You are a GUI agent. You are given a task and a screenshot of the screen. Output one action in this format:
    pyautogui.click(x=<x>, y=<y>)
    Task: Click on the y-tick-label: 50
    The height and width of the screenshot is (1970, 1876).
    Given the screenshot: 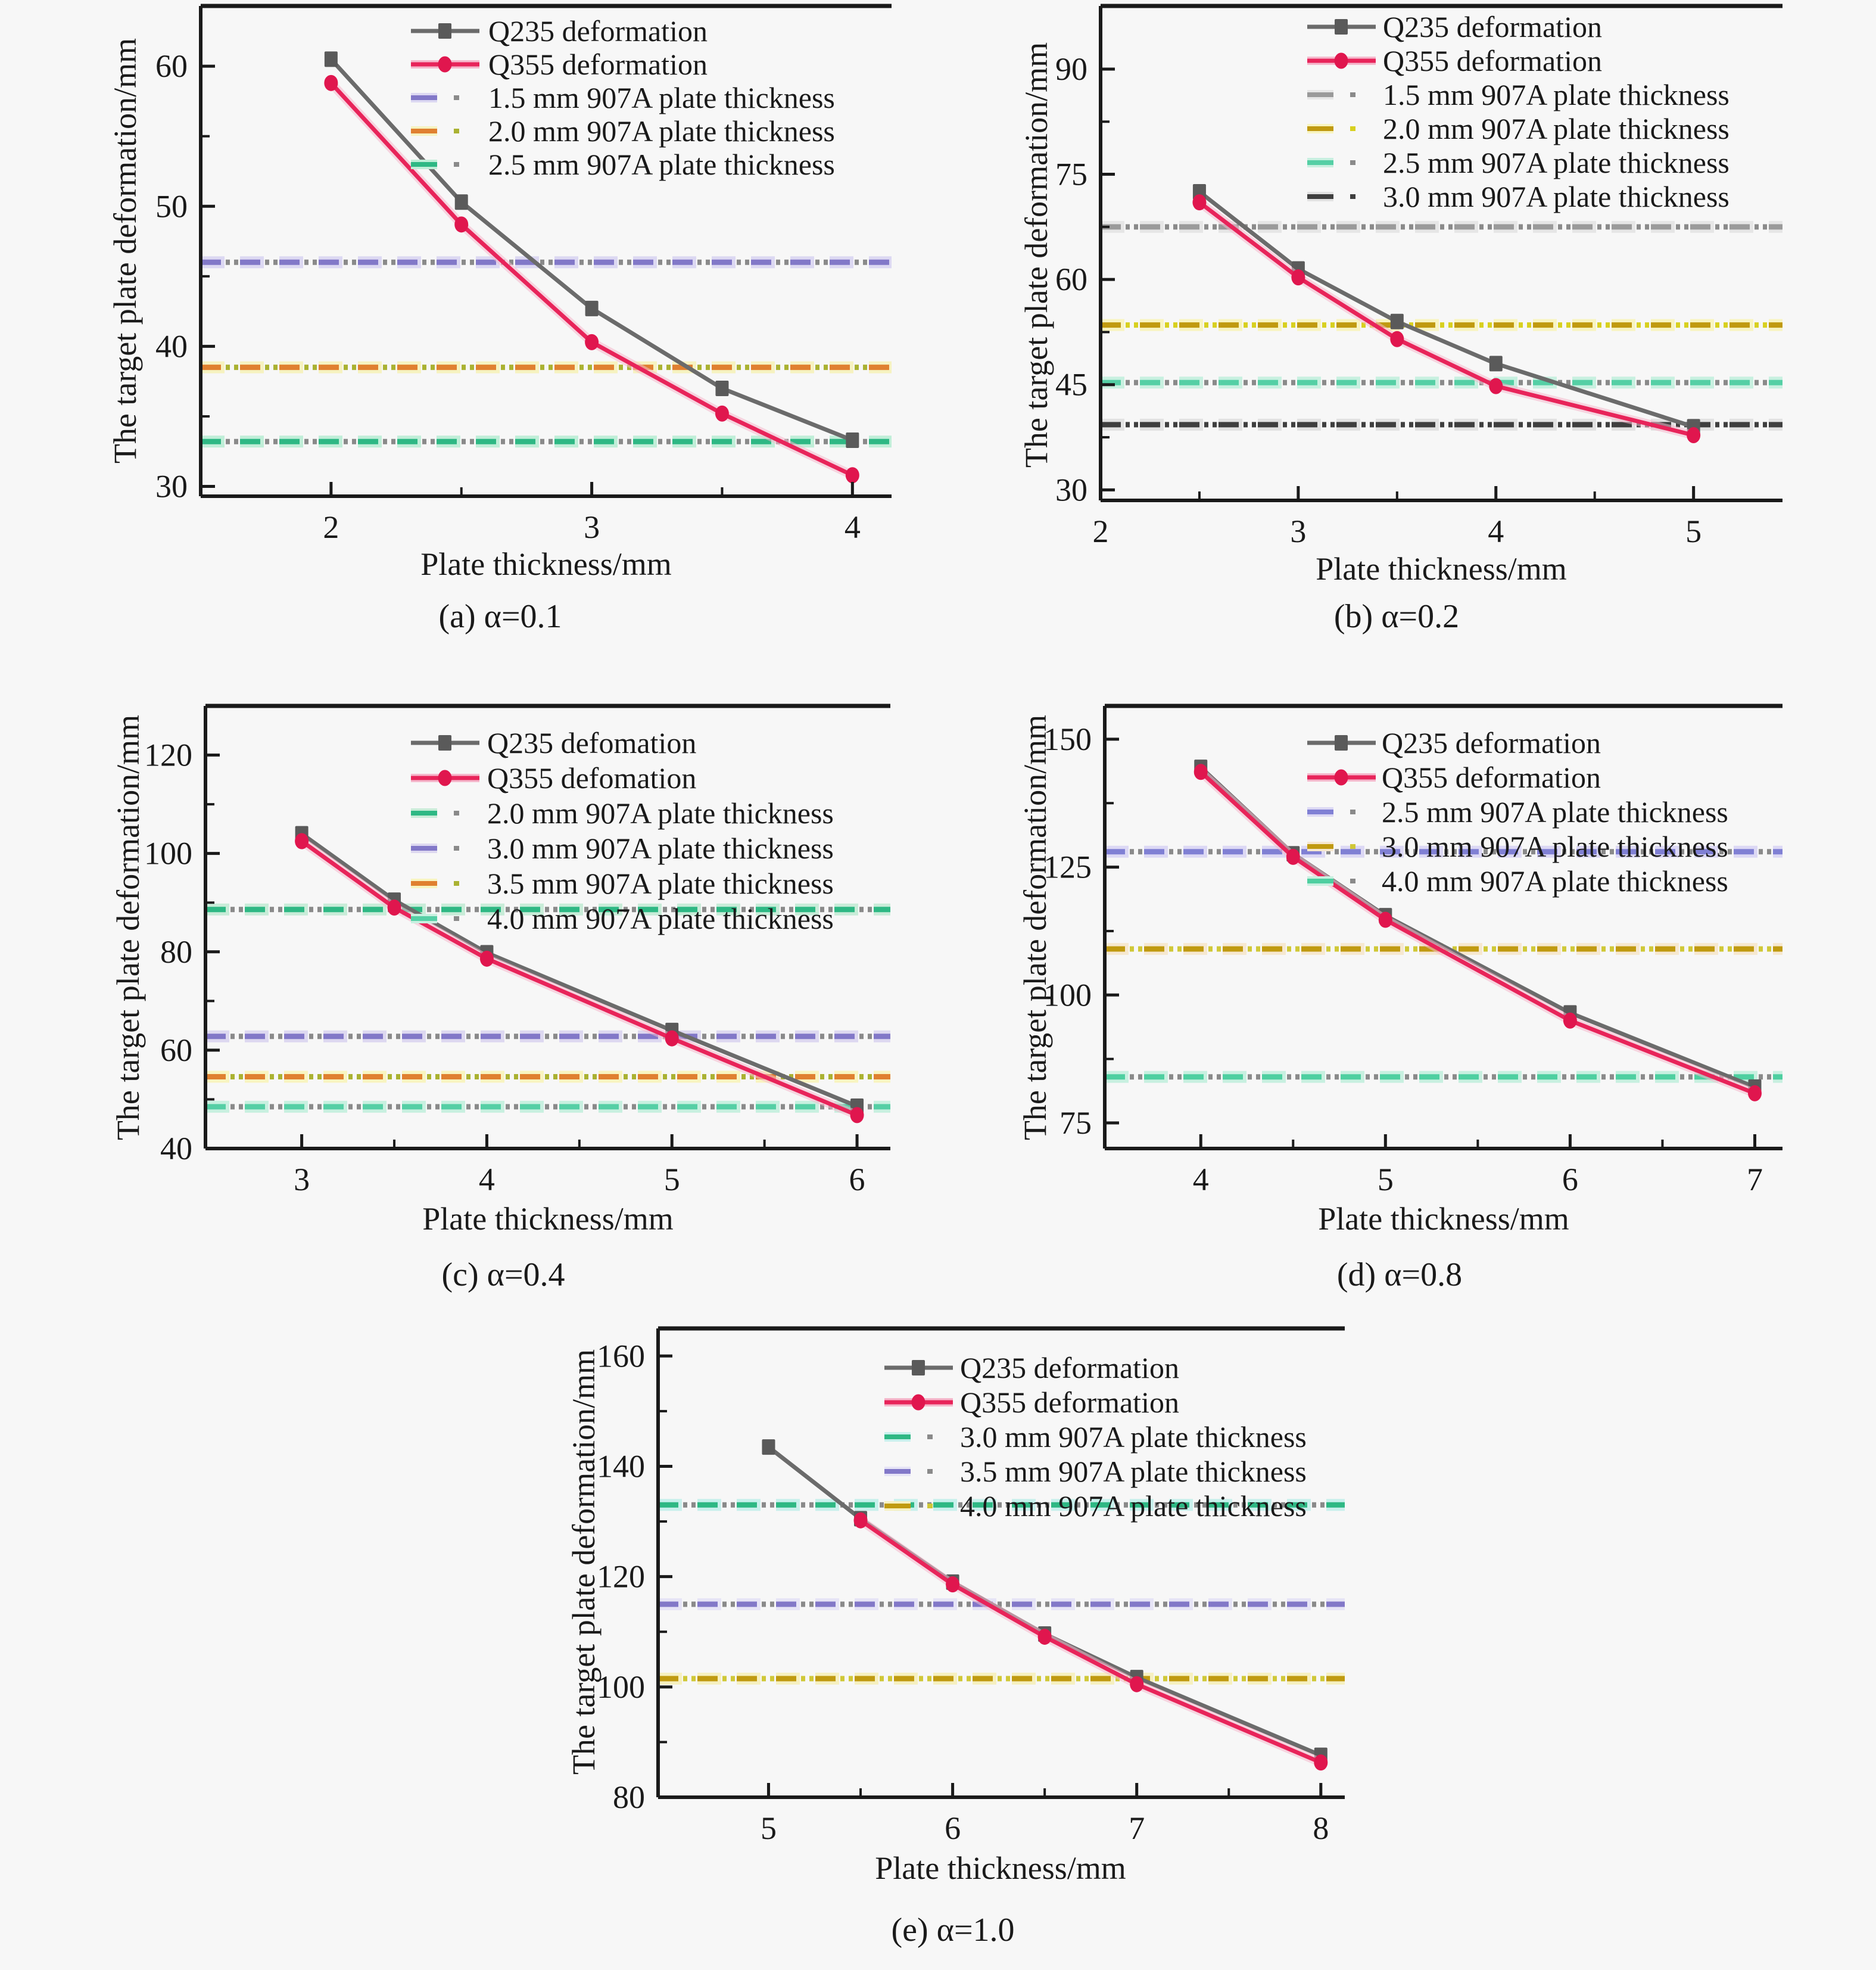 What is the action you would take?
    pyautogui.click(x=171, y=206)
    